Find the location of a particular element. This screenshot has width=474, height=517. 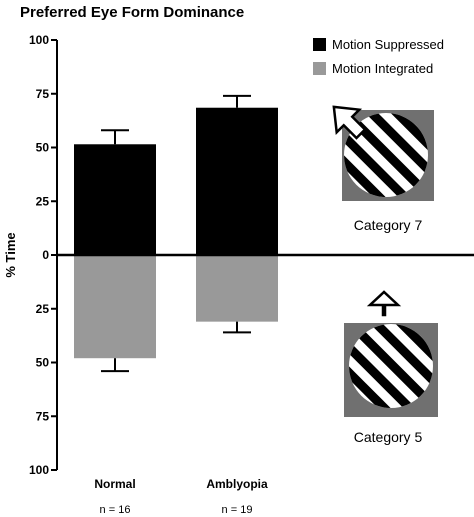

bar-motion-suppressed-amblyopia is located at coordinates (237, 181).